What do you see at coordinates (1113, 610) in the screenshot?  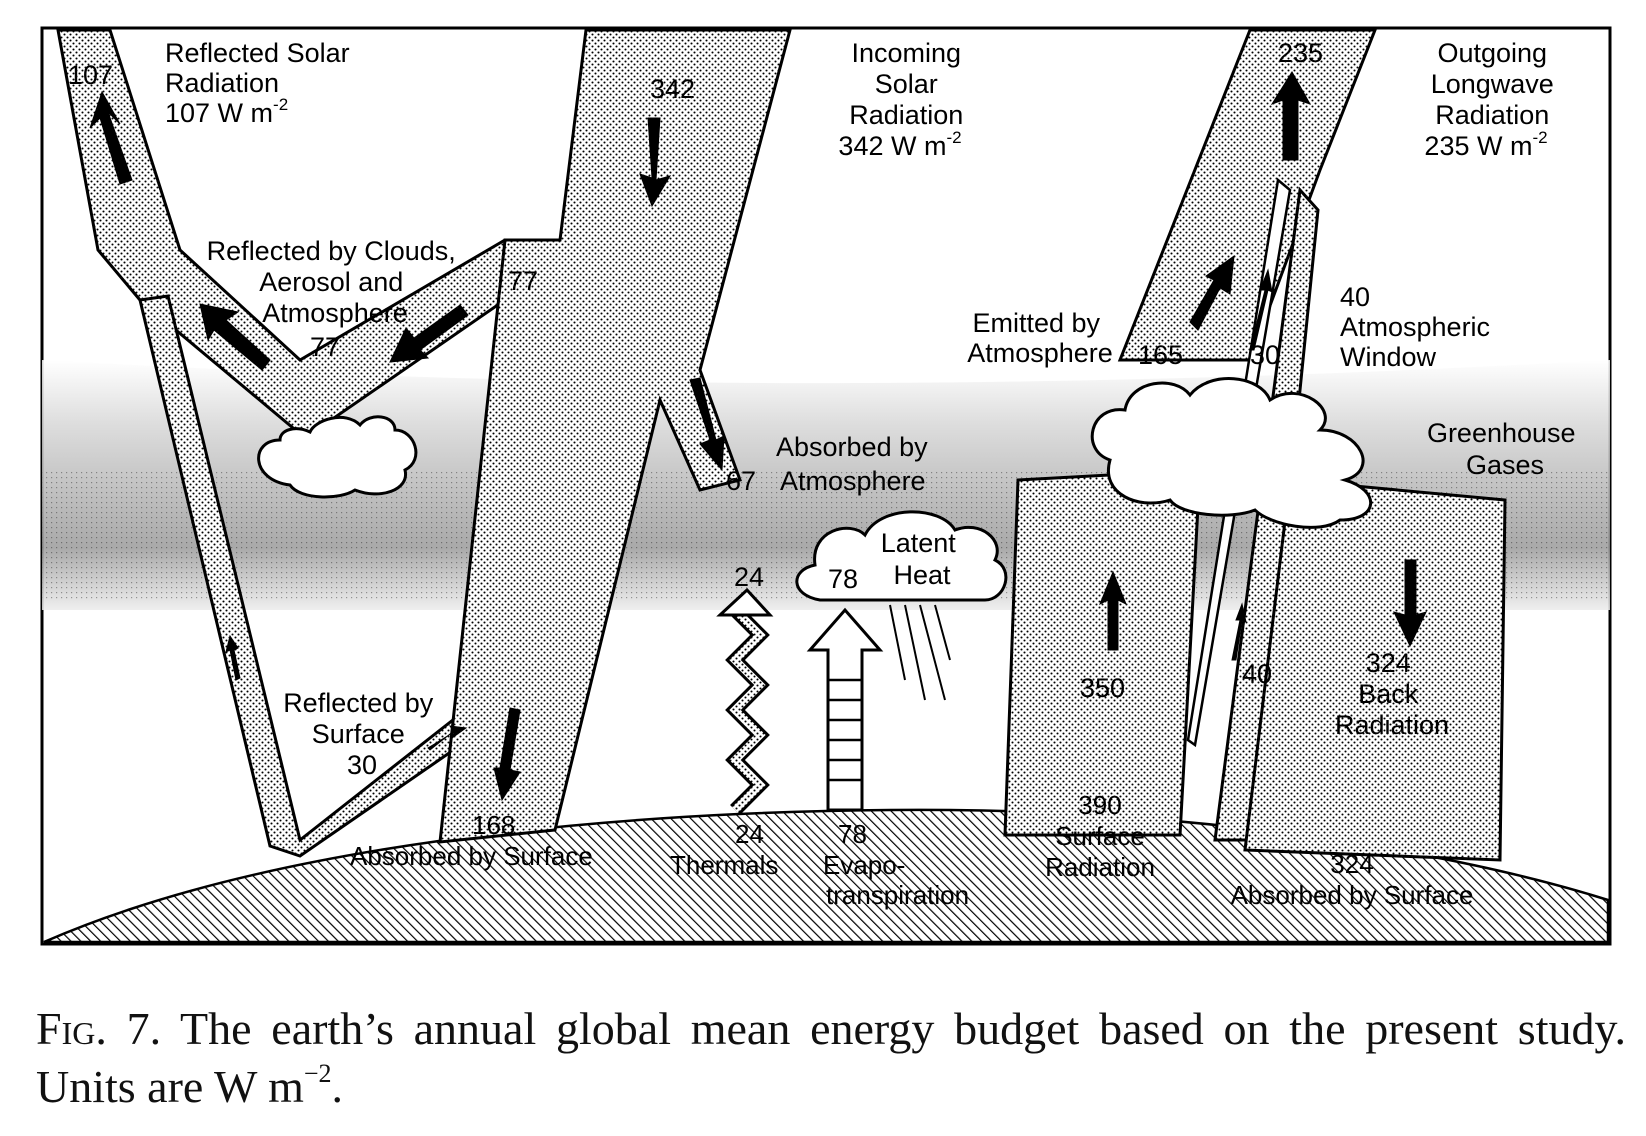 I see `arrow-350-up` at bounding box center [1113, 610].